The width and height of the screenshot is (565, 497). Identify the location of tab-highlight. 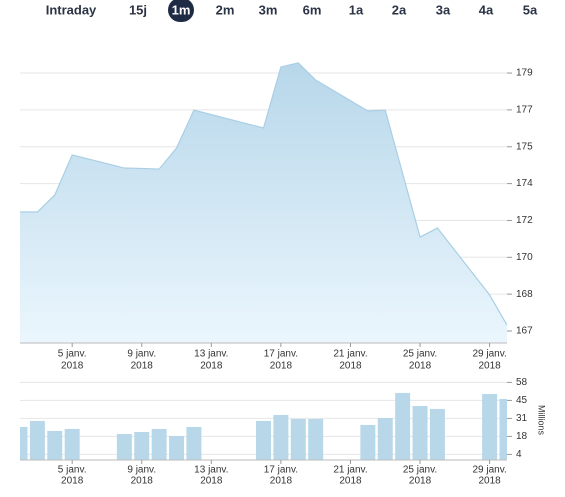
(181, 11).